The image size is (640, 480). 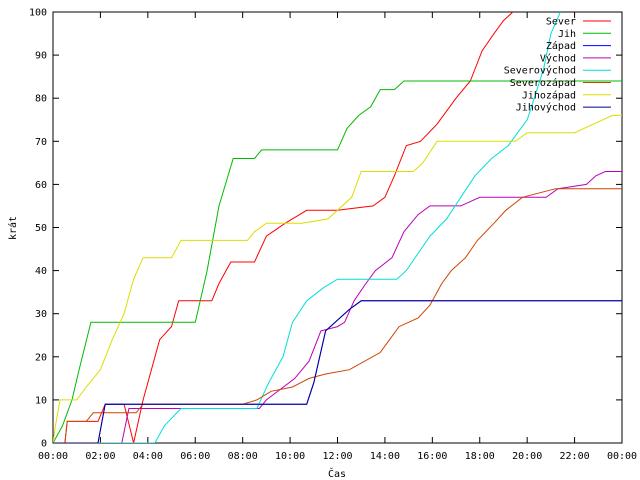 What do you see at coordinates (337, 456) in the screenshot?
I see `x-tick-label: 12:00` at bounding box center [337, 456].